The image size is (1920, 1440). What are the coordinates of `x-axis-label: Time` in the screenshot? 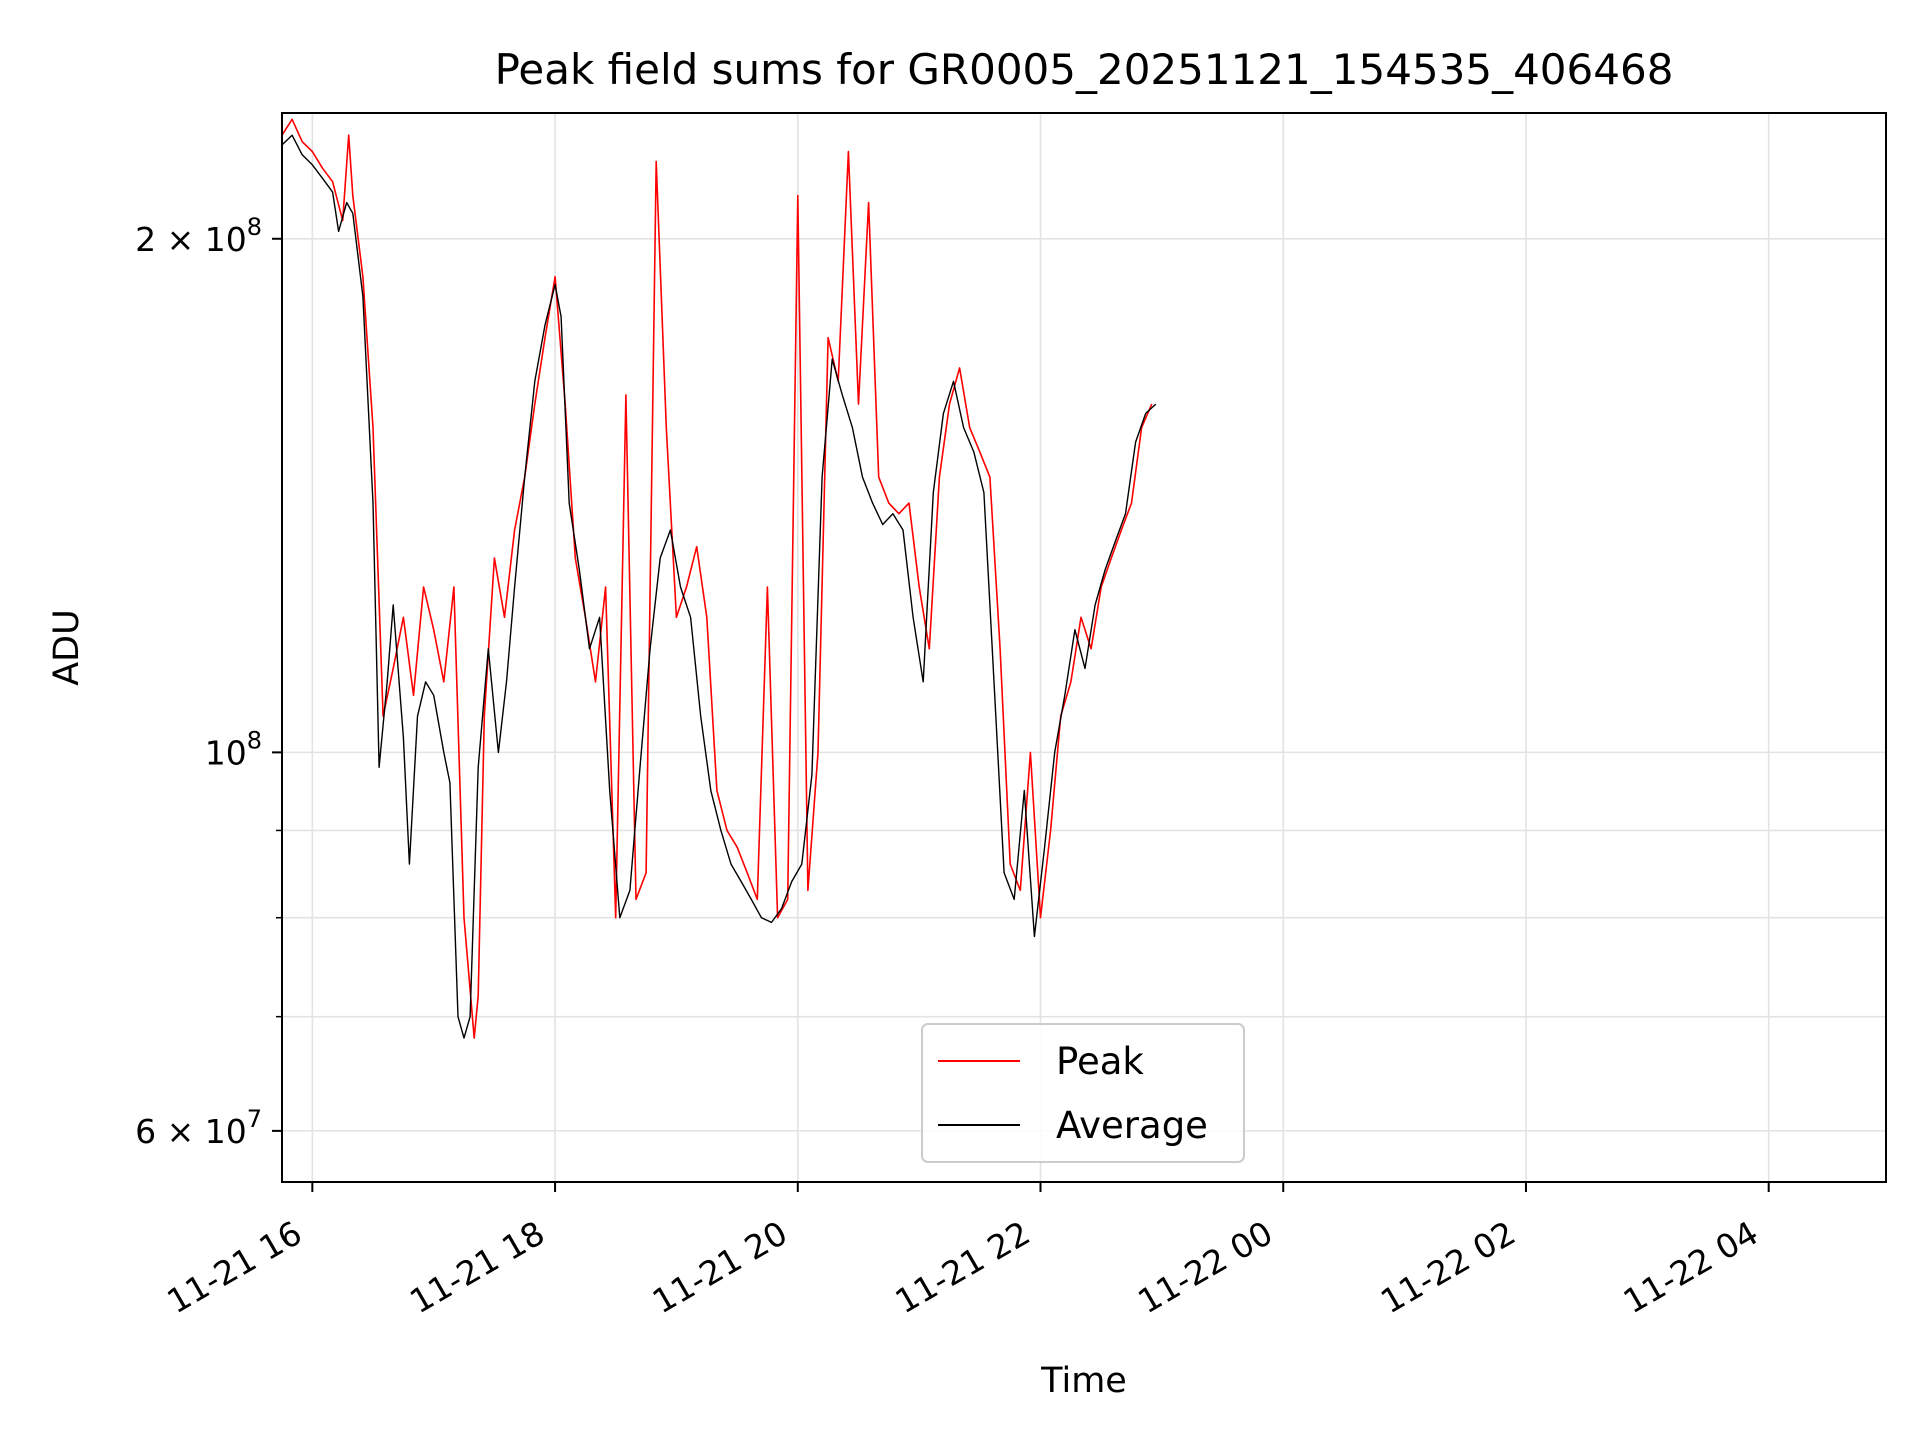 It's located at (1083, 1381).